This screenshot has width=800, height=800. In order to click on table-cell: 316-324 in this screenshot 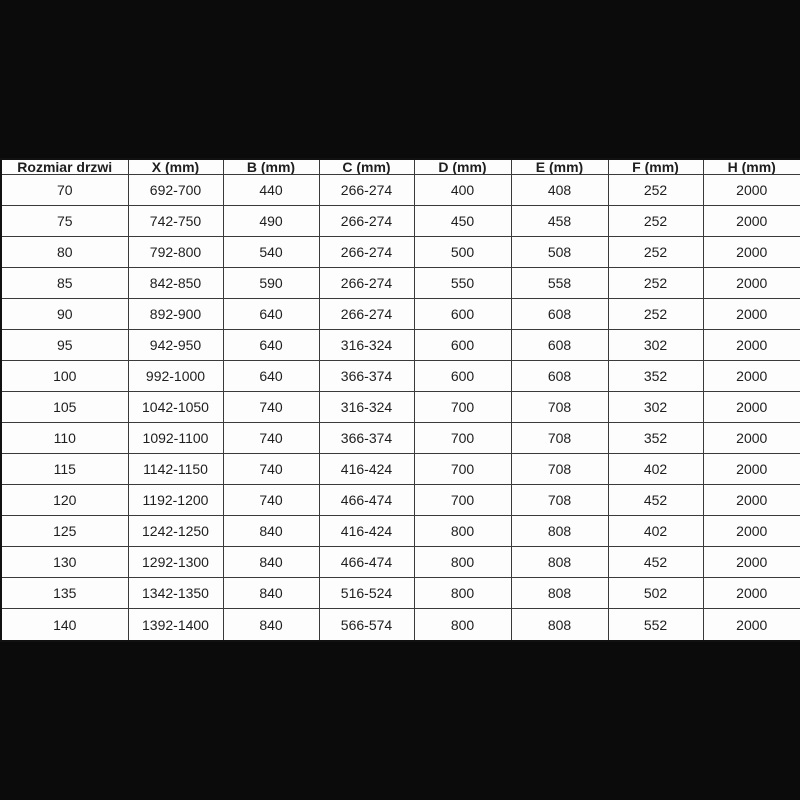, I will do `click(366, 407)`.